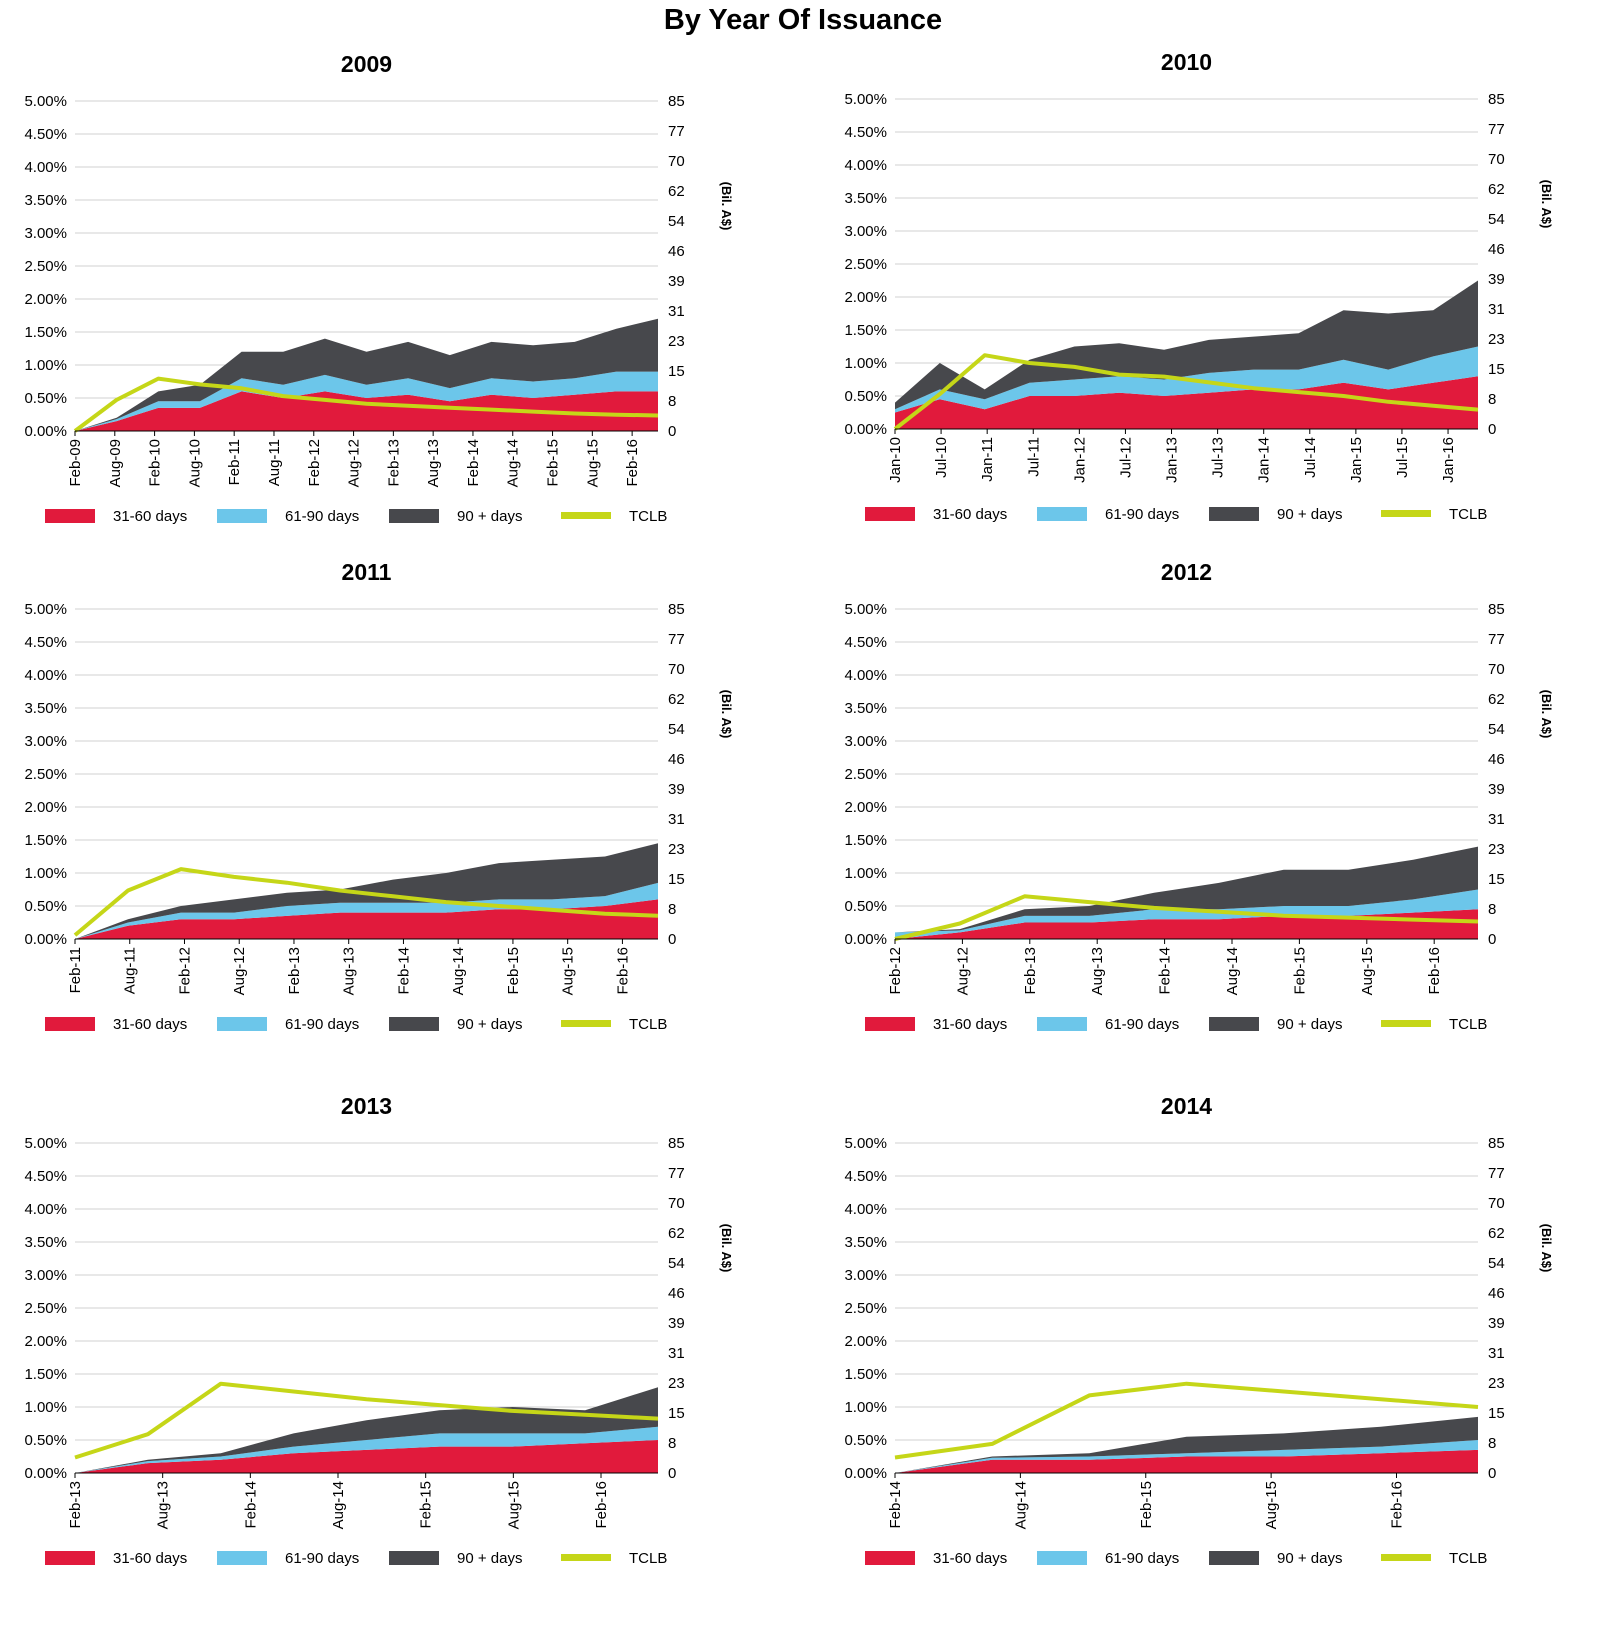 The image size is (1606, 1628). What do you see at coordinates (366, 64) in the screenshot?
I see `chart-title: 2009` at bounding box center [366, 64].